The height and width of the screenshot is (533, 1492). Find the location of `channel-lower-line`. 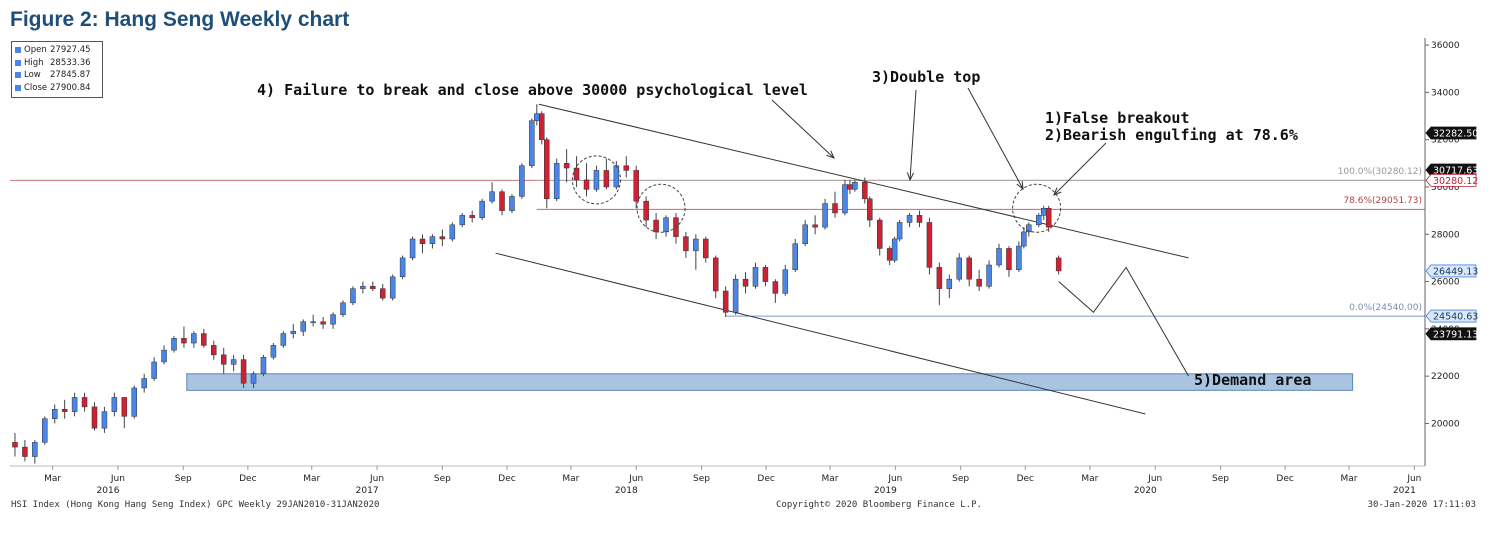

channel-lower-line is located at coordinates (820, 333).